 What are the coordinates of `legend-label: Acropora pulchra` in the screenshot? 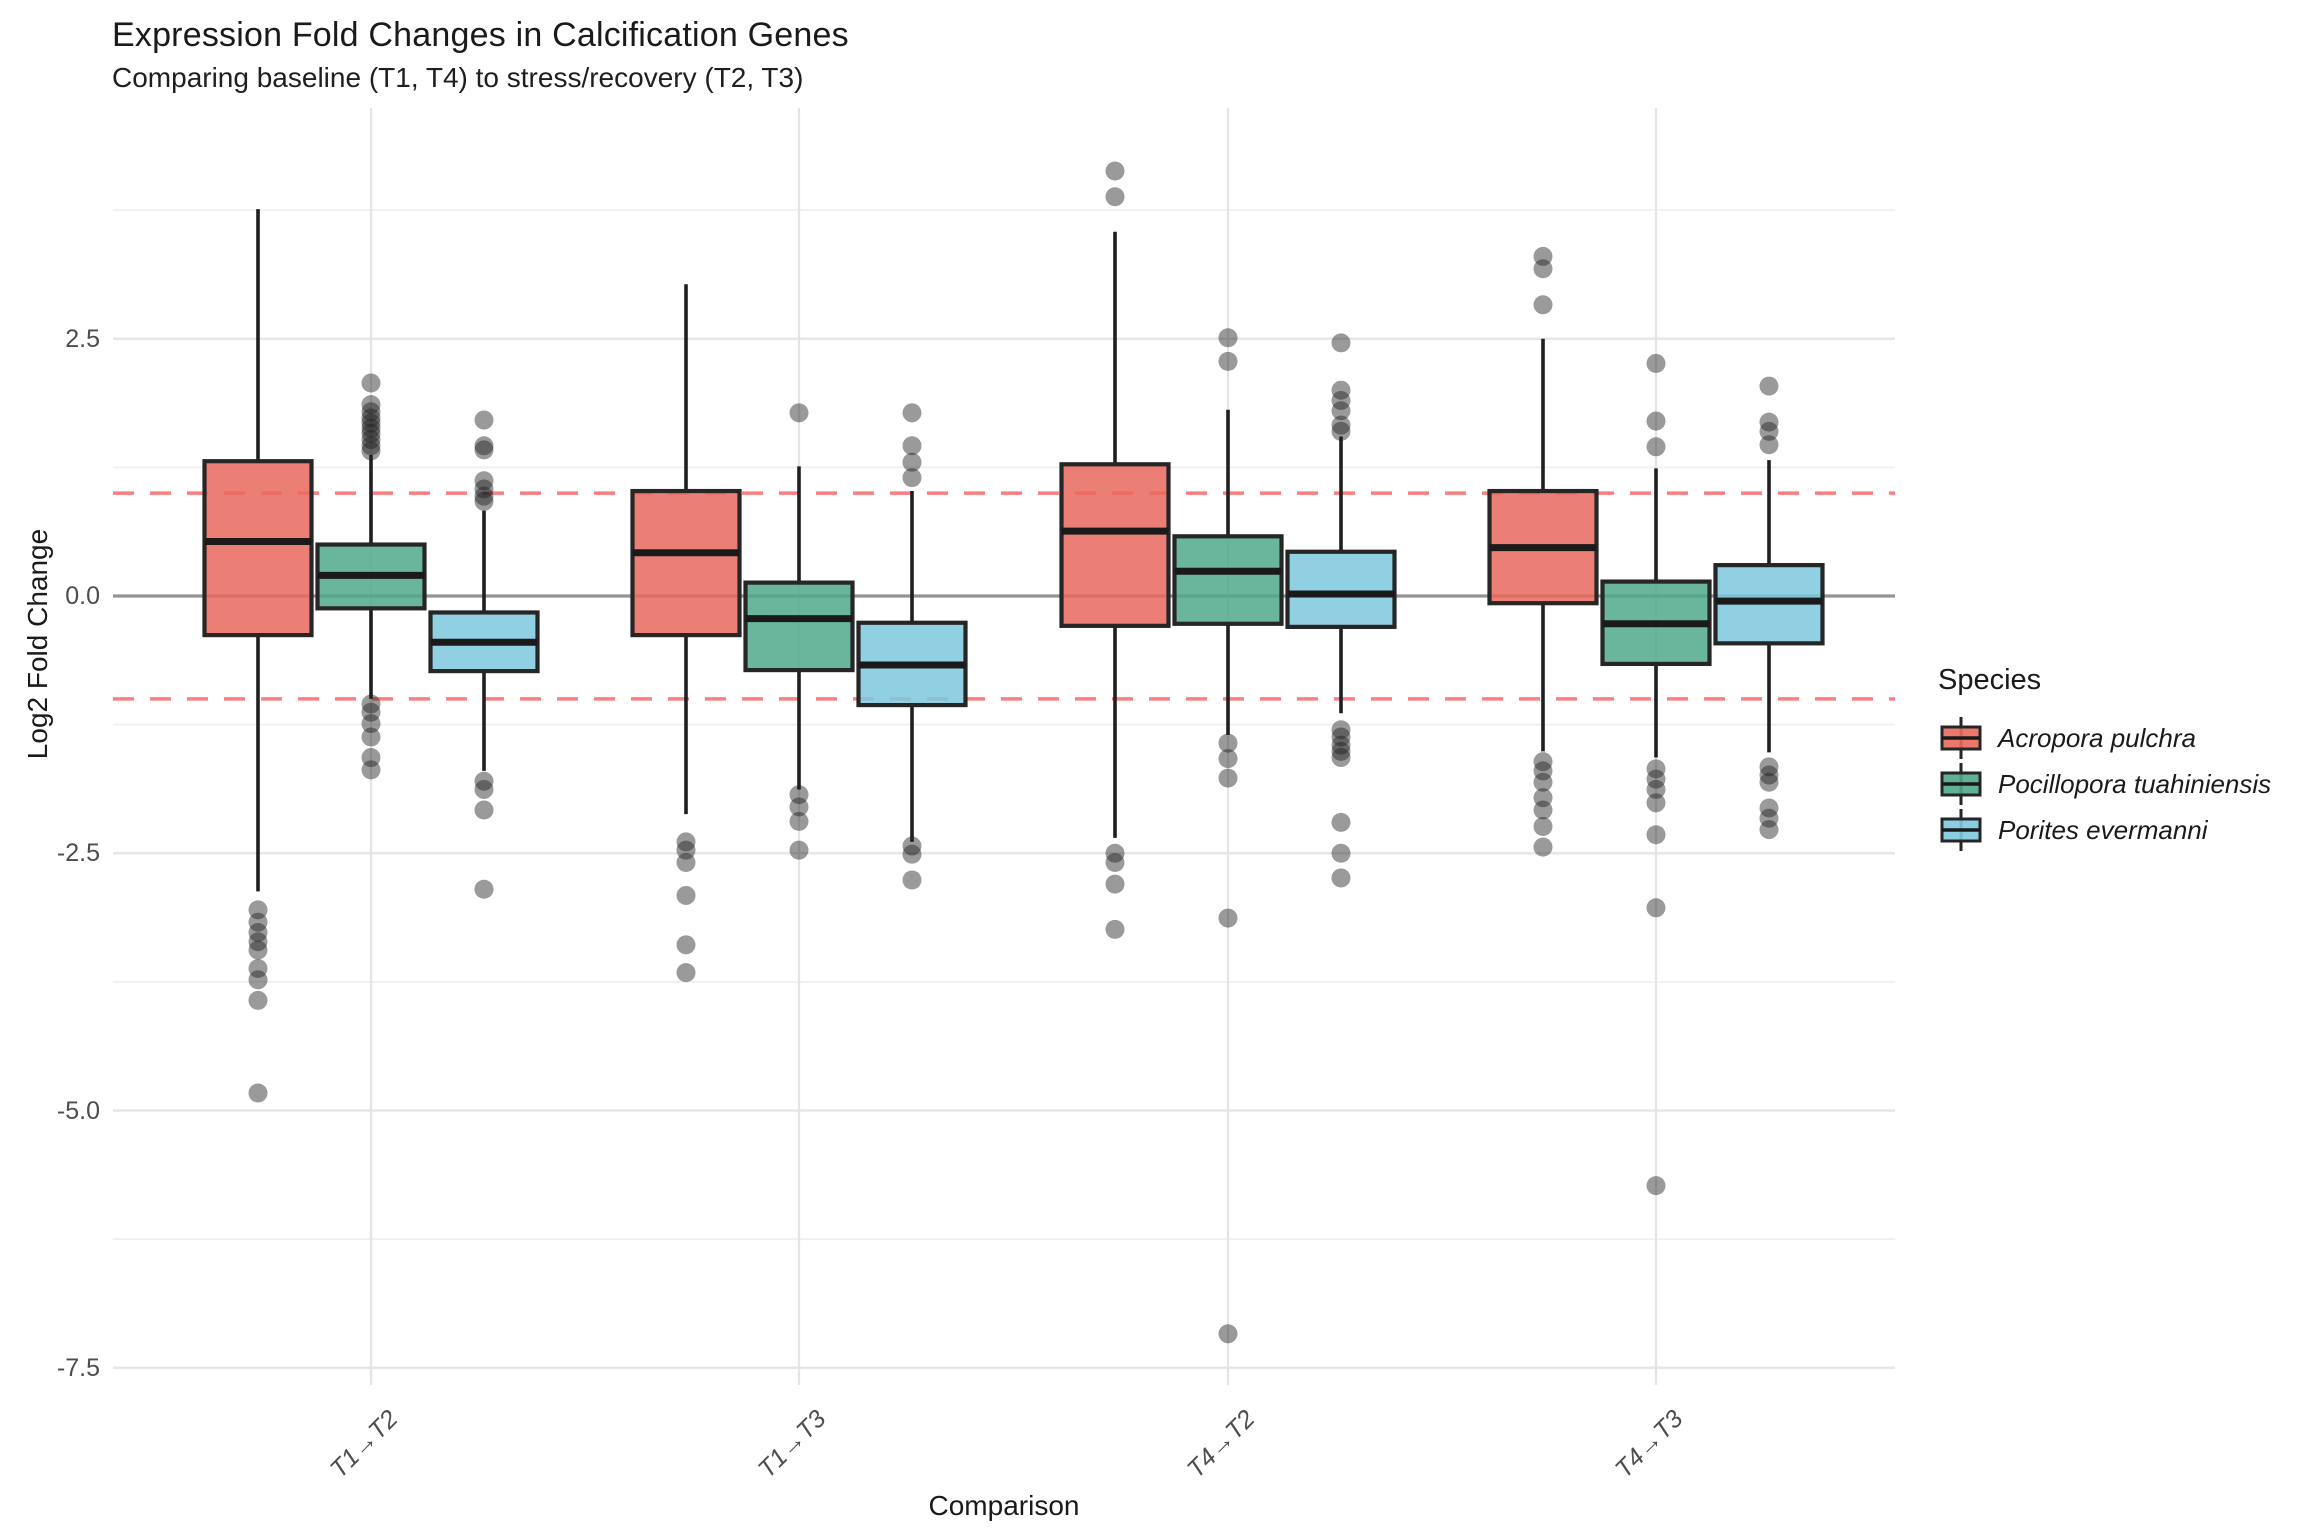 It's located at (2097, 737).